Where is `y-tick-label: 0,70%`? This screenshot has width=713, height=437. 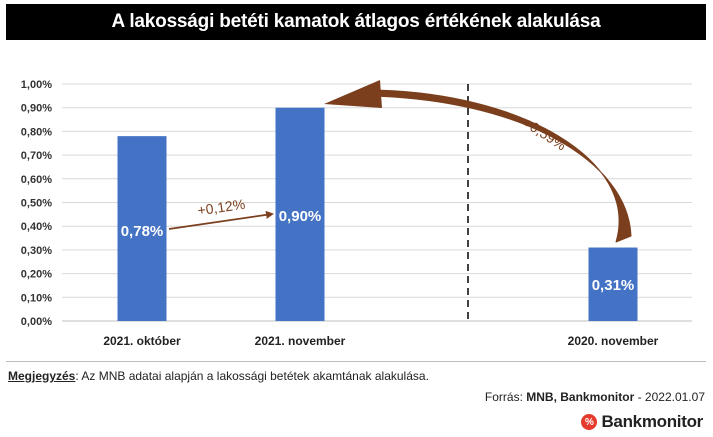 y-tick-label: 0,70% is located at coordinates (36, 156).